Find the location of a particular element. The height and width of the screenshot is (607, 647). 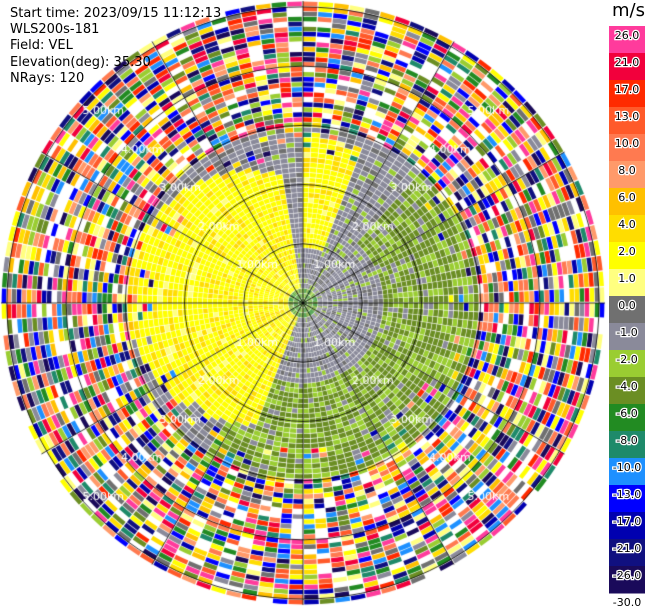

colorbar-unit: m/s is located at coordinates (628, 10).